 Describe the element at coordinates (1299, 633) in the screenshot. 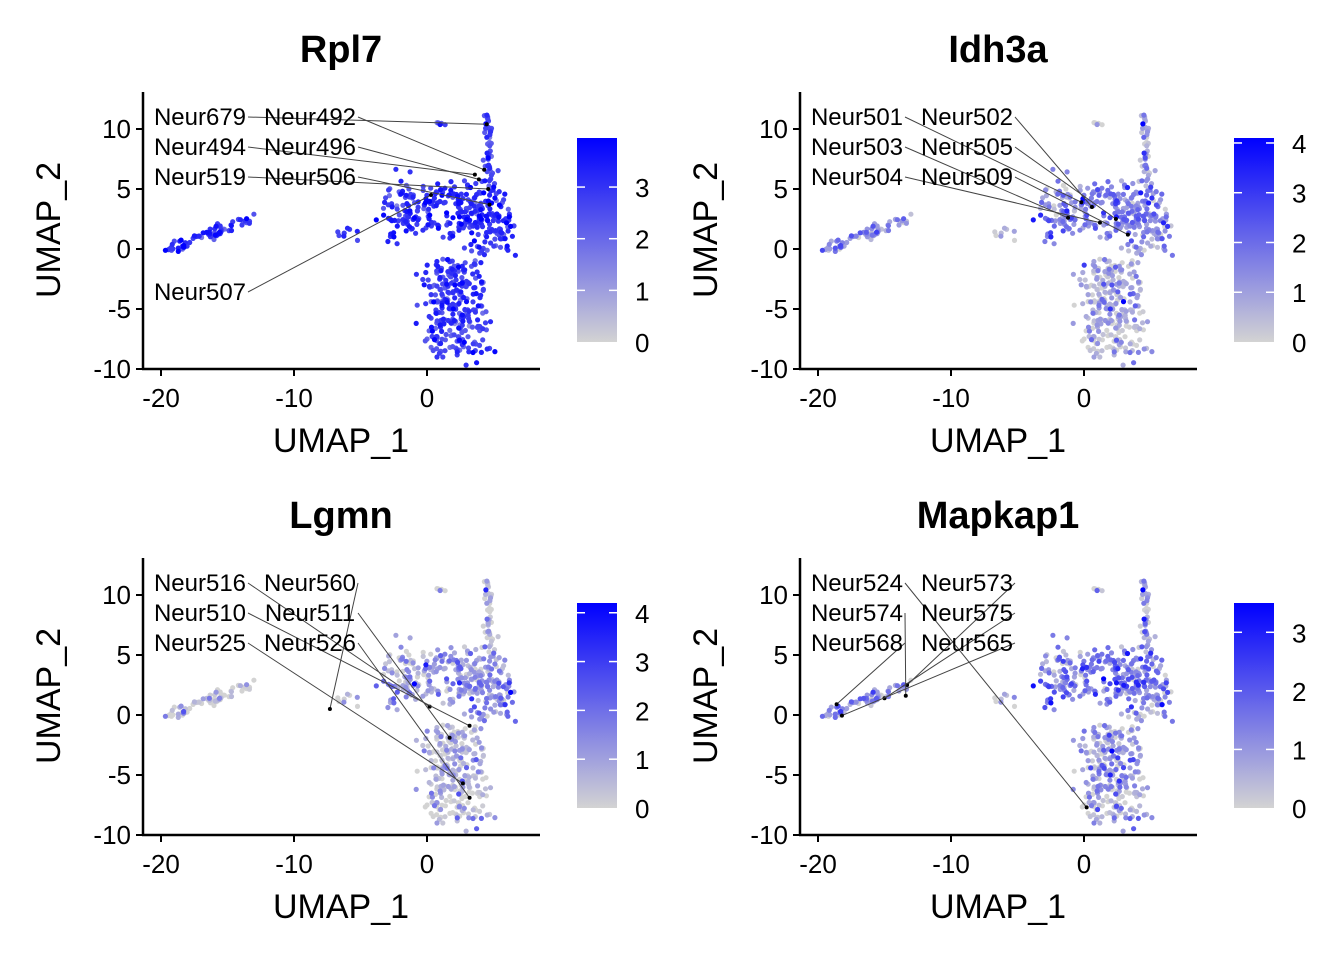

I see `colorbar-tick-label: 3` at that location.